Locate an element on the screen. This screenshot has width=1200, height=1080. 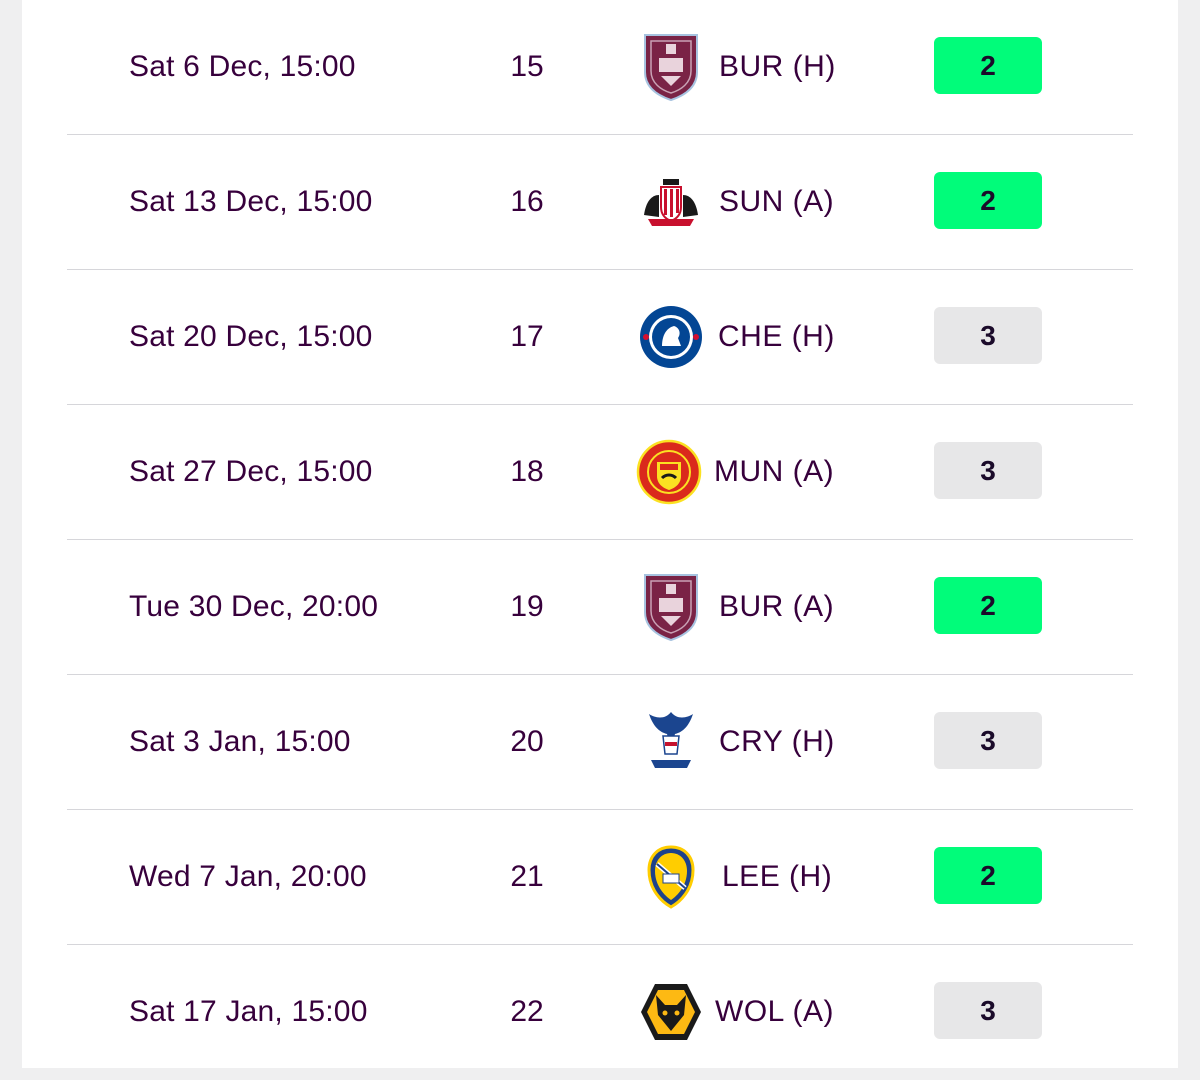
fixture-date: Sat 3 Jan, 15:00 is located at coordinates (240, 741).